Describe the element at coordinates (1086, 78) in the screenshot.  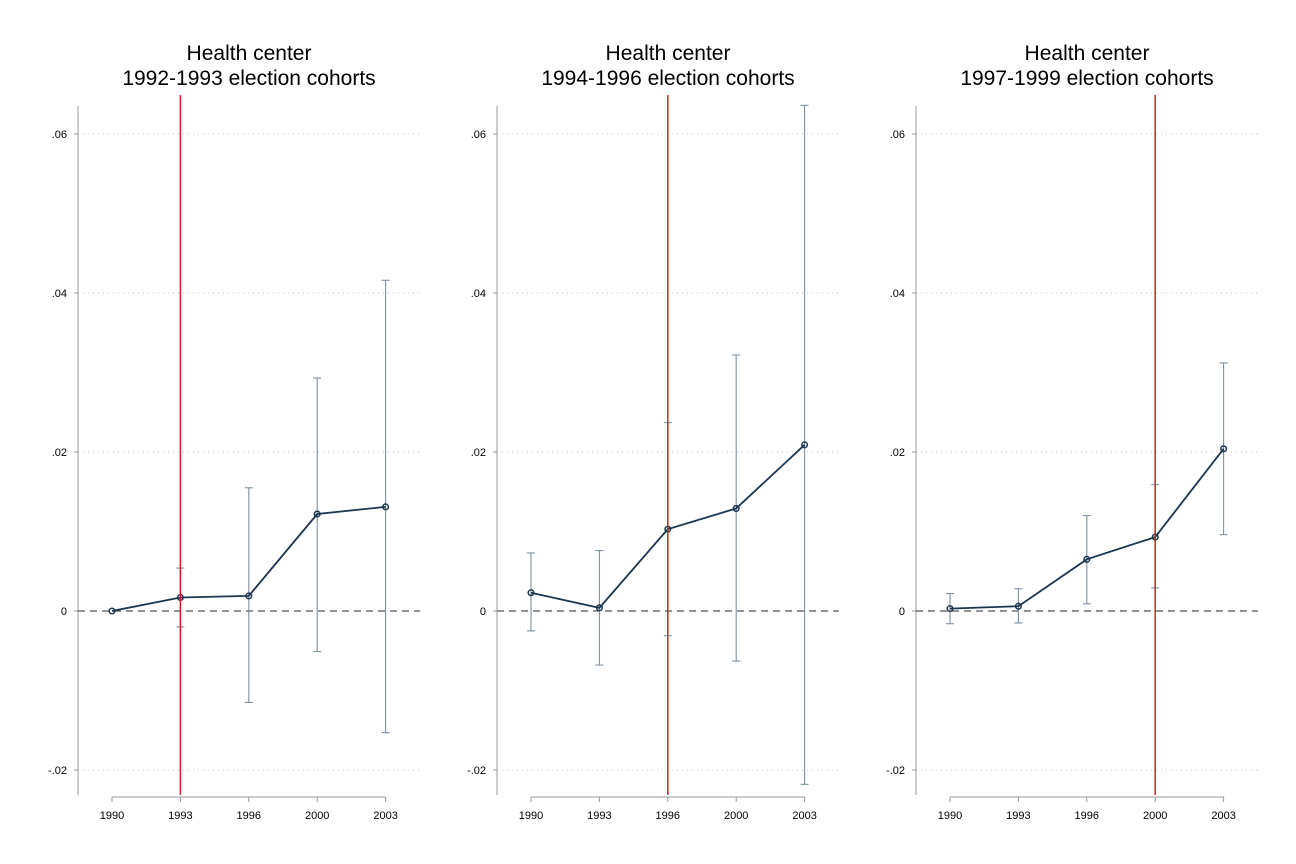
I see `chart-title-line: 1997-1999 election cohorts` at that location.